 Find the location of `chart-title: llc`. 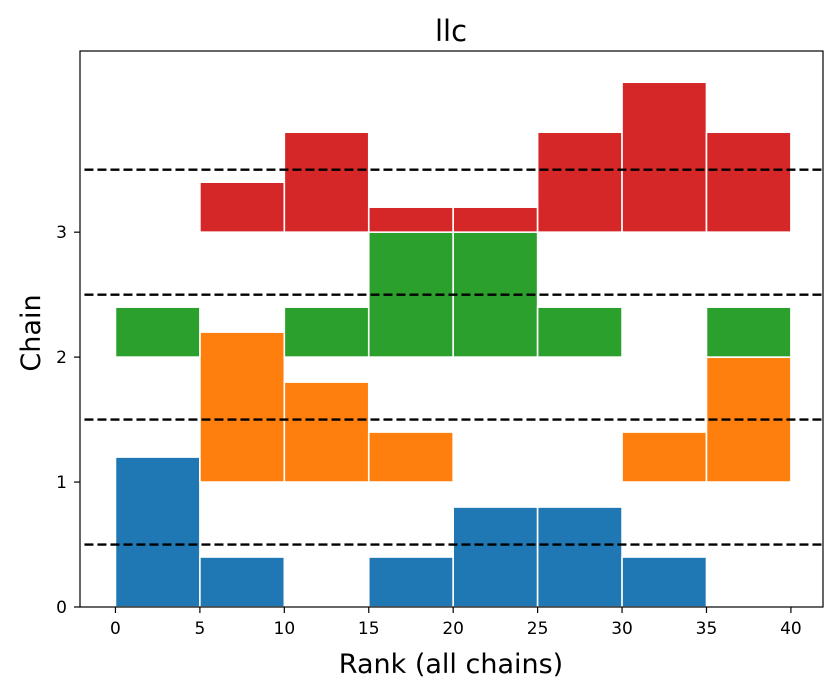

chart-title: llc is located at coordinates (451, 31).